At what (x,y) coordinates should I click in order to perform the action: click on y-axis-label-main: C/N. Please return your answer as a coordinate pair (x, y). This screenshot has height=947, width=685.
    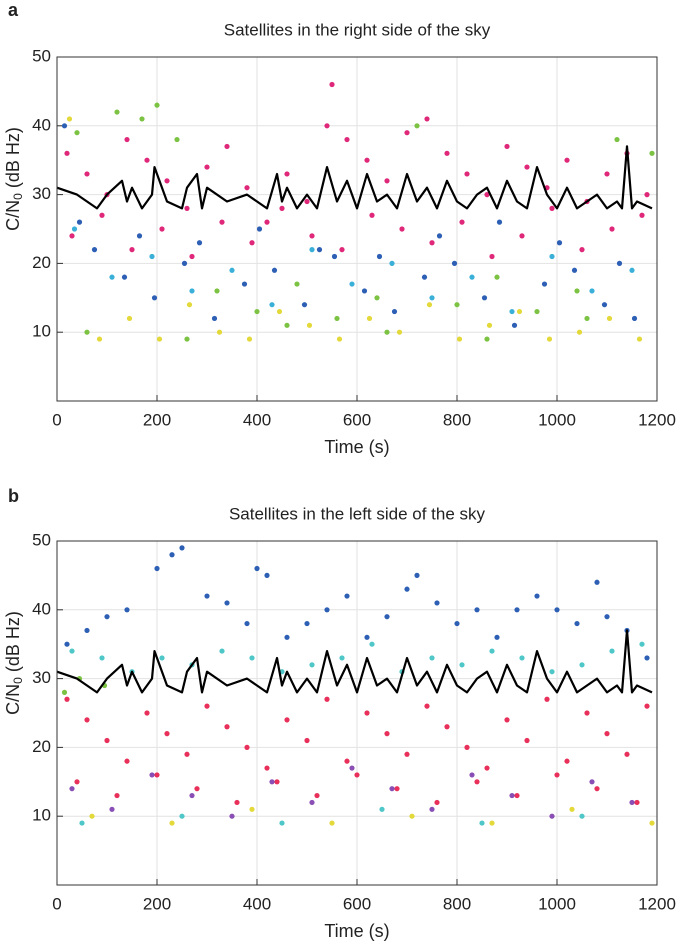
    Looking at the image, I should click on (13, 699).